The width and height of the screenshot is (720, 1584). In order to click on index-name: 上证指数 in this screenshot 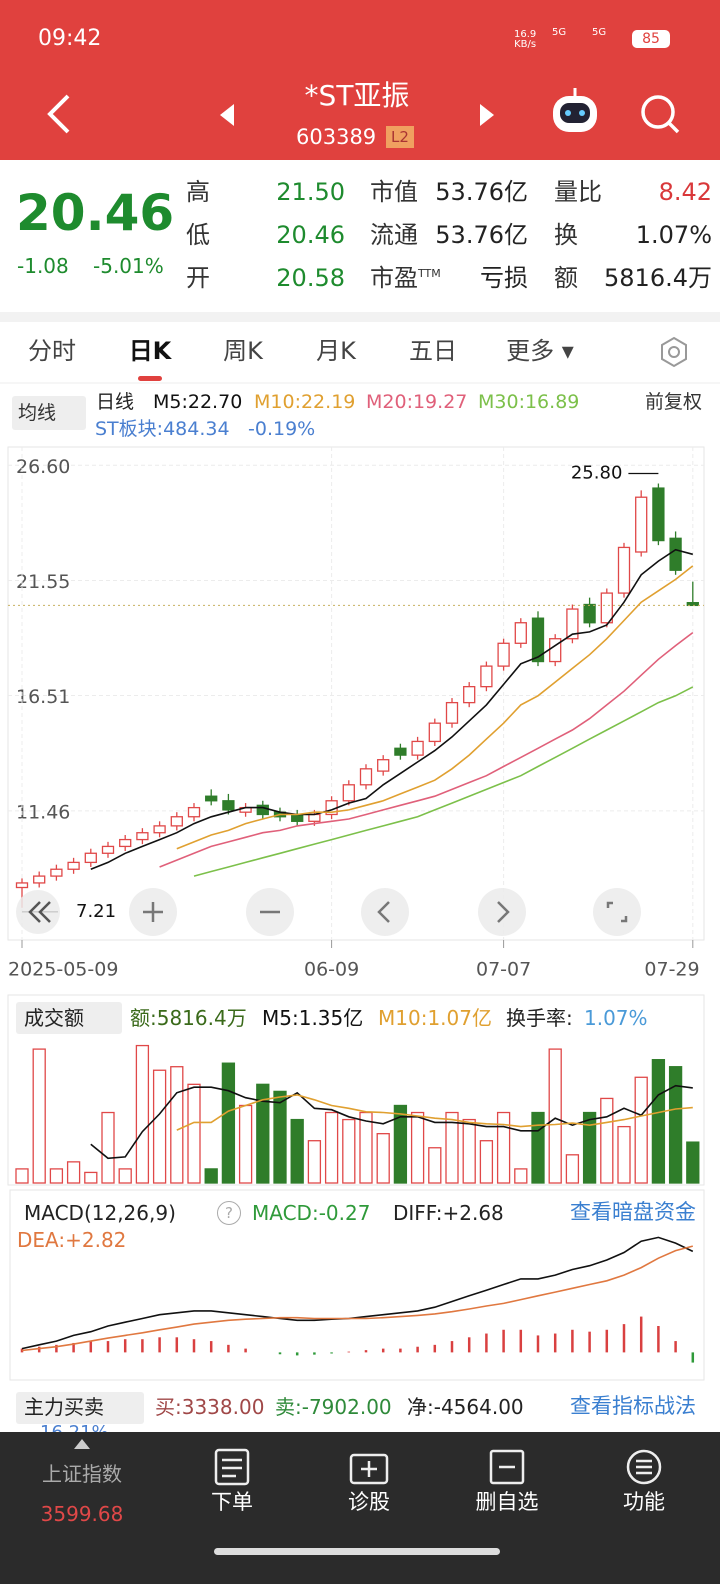, I will do `click(82, 1474)`.